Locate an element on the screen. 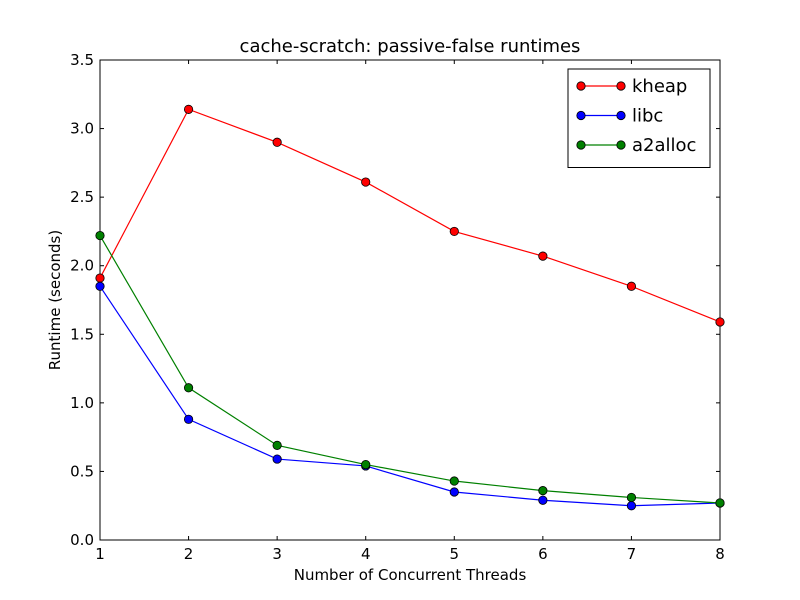 The height and width of the screenshot is (600, 800). y-tick-label: 0.5 is located at coordinates (82, 471).